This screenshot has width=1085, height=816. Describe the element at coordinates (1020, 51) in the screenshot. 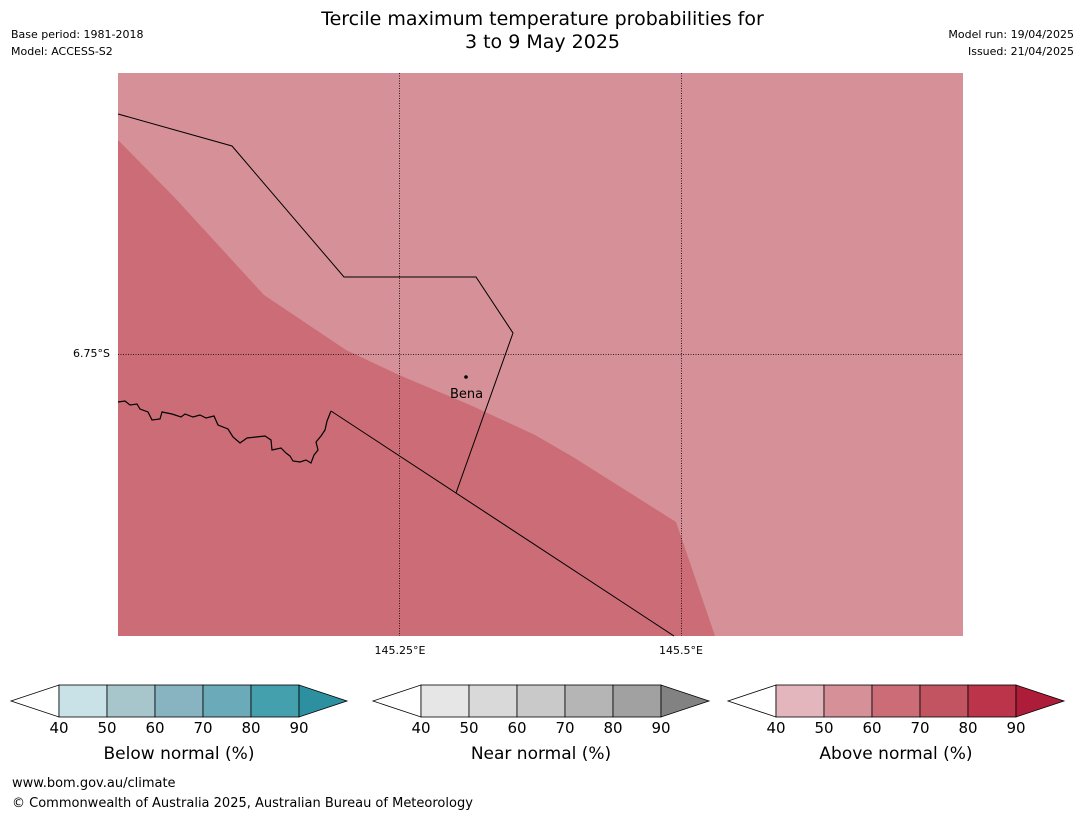

I see `issued-text: Issued: 21/04/2025` at that location.